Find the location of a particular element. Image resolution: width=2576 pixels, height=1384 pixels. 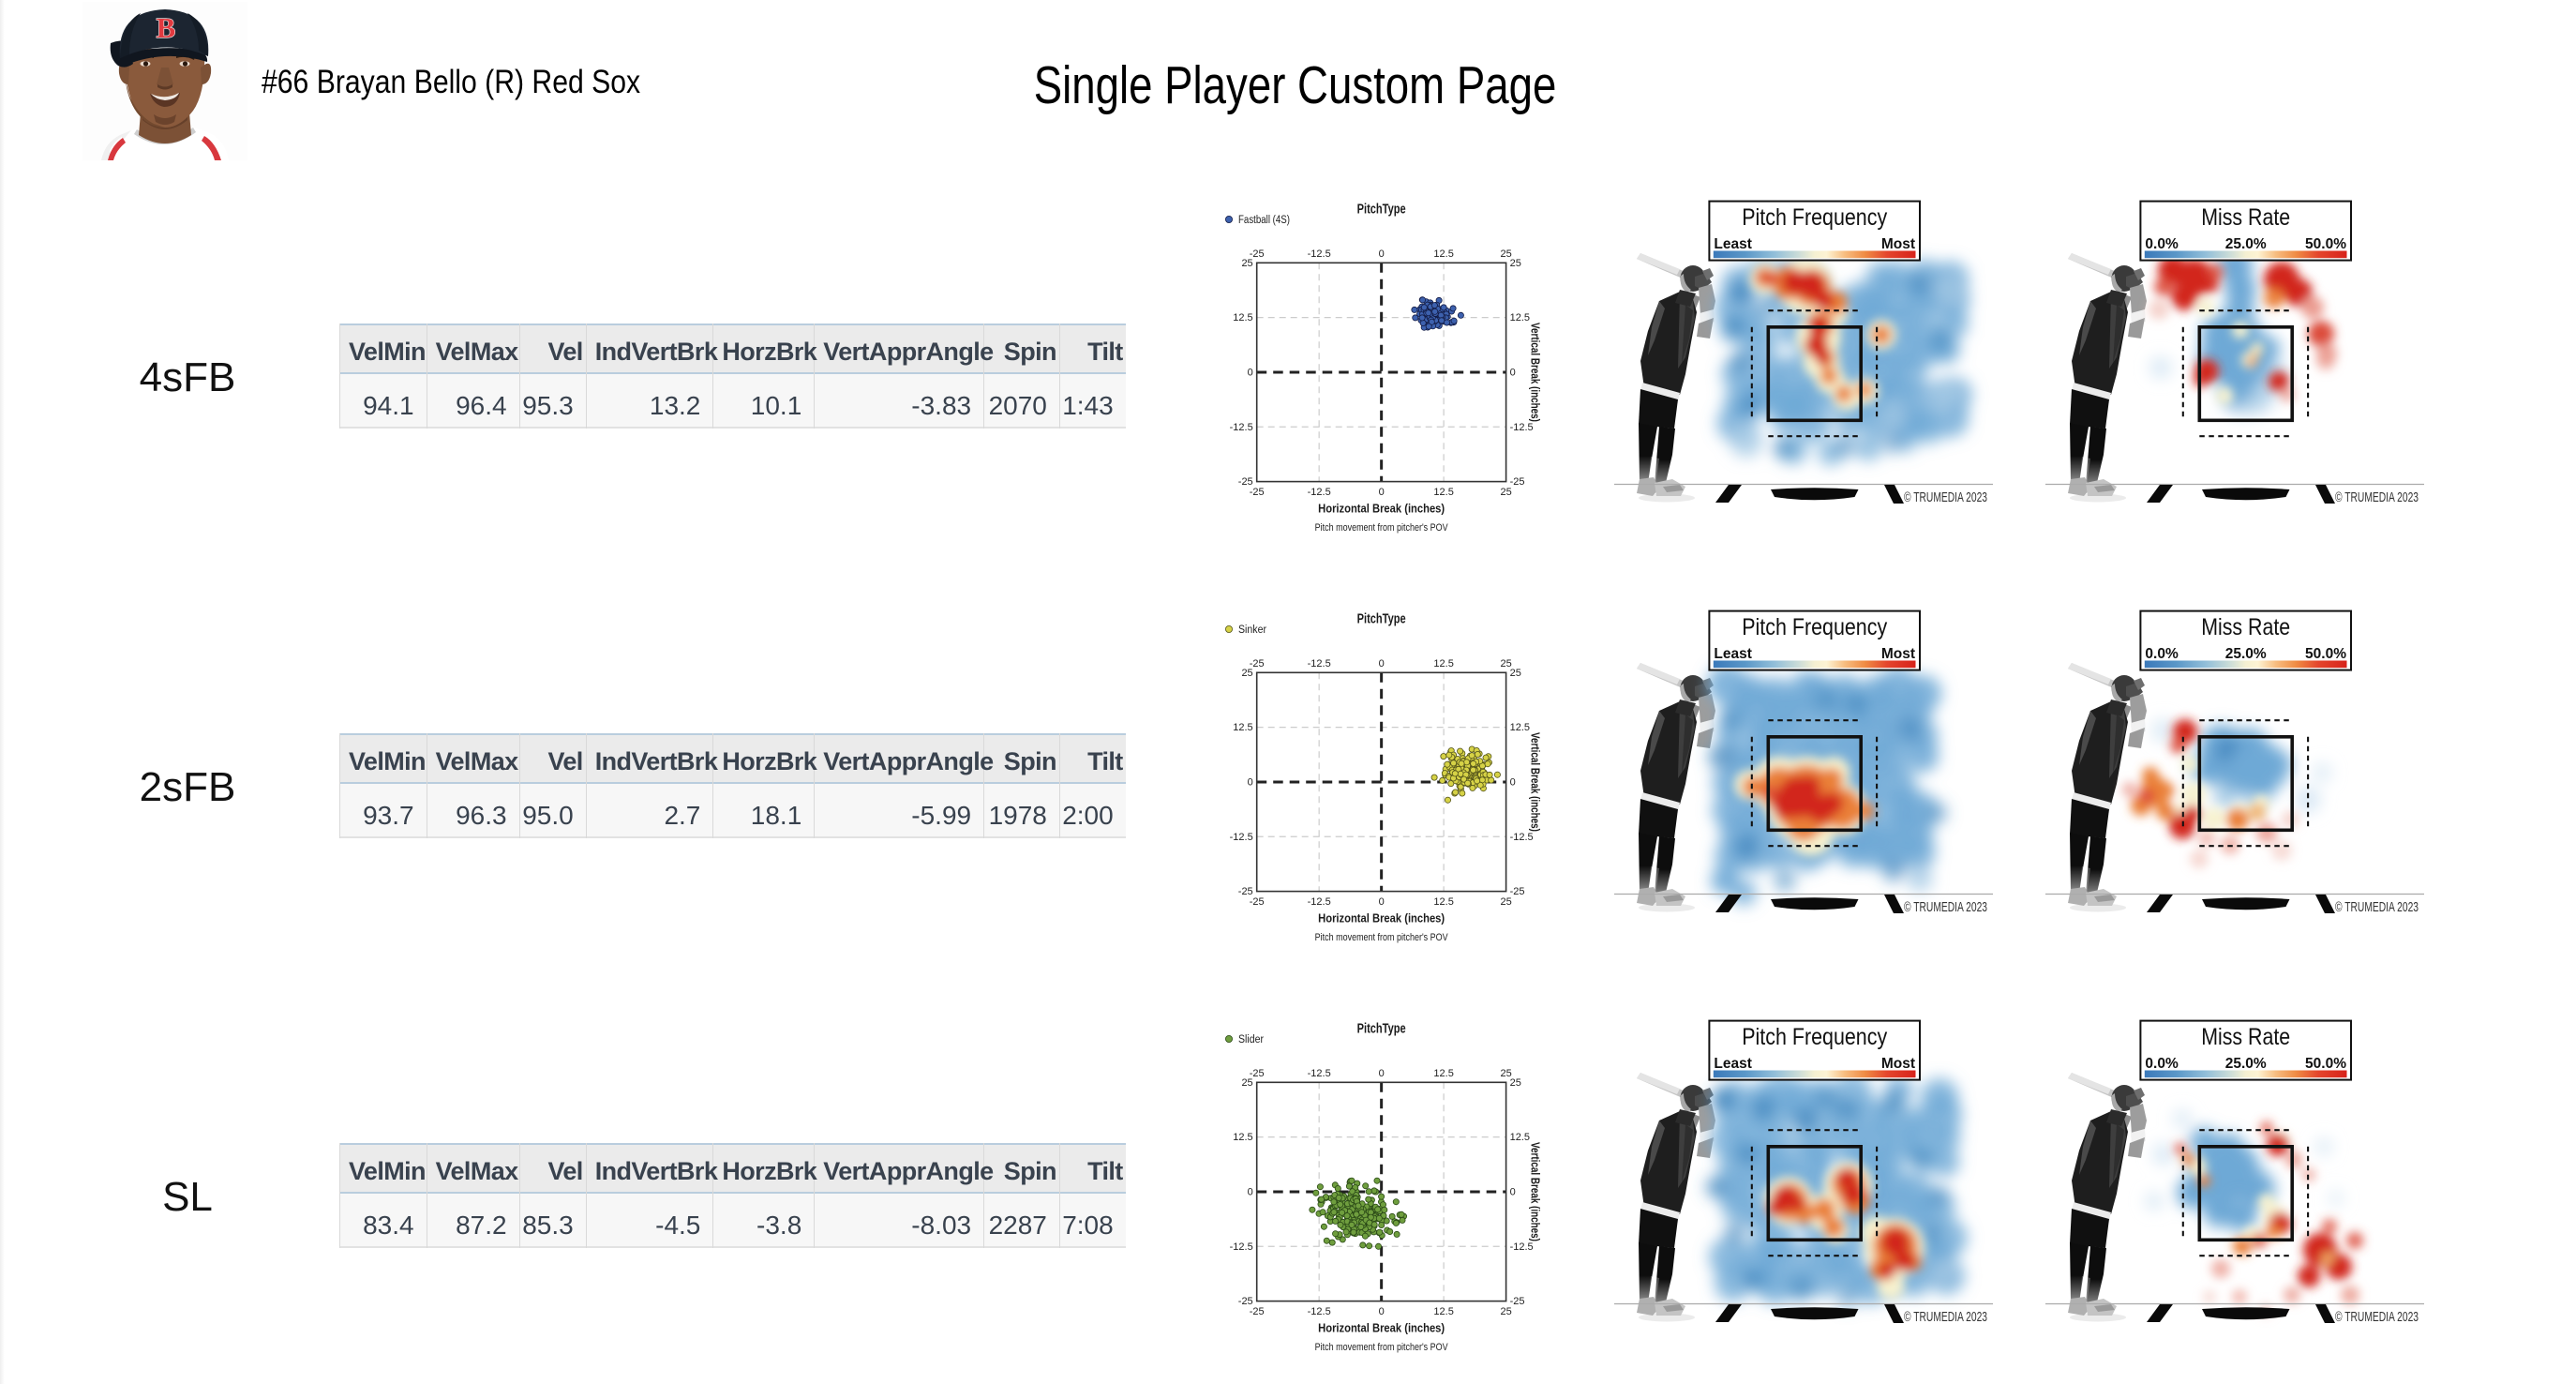

svg-text: B is located at coordinates (166, 27).